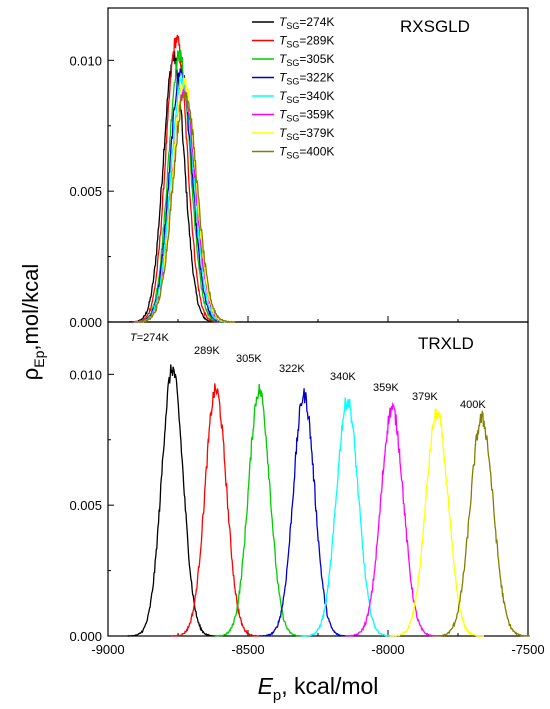  What do you see at coordinates (425, 397) in the screenshot?
I see `peak-label: 379K` at bounding box center [425, 397].